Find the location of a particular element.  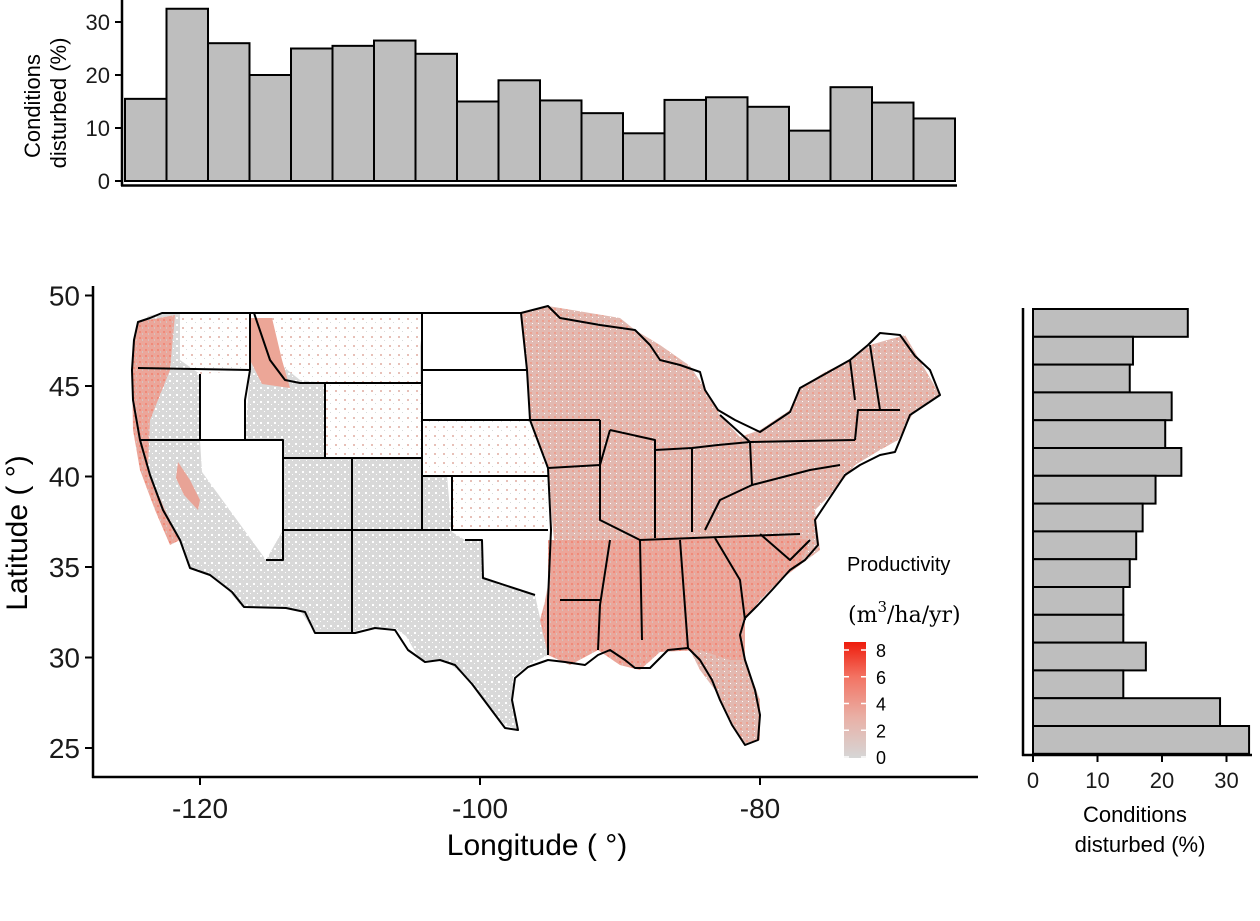

legend-ticks: 8 6 4 2 0 is located at coordinates (865, 704).